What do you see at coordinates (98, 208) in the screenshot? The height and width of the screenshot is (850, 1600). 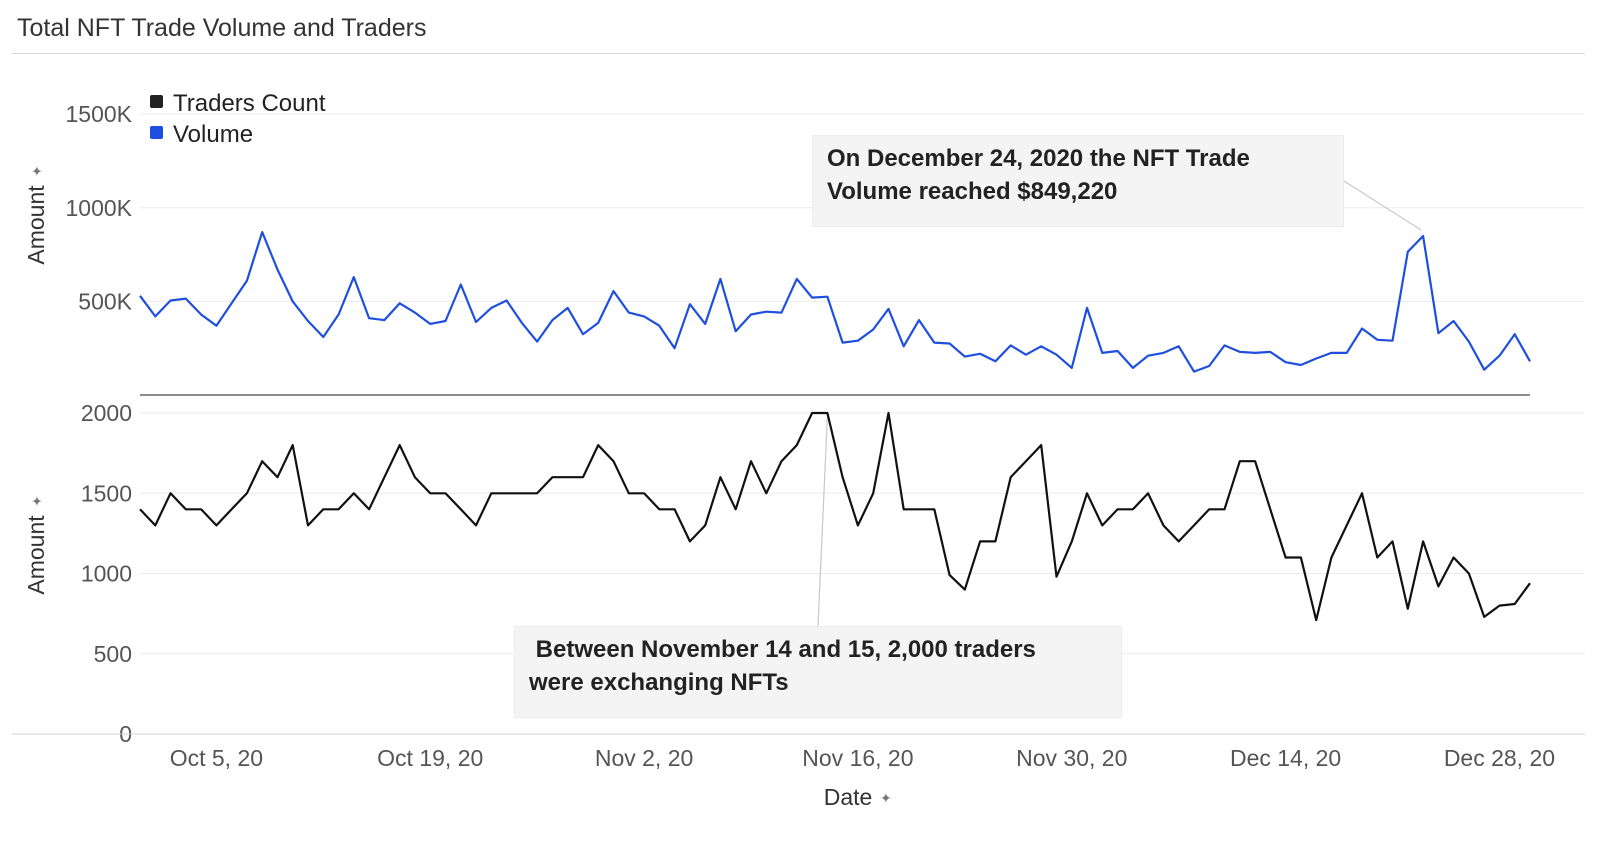 I see `y-tick-label: 1000K` at bounding box center [98, 208].